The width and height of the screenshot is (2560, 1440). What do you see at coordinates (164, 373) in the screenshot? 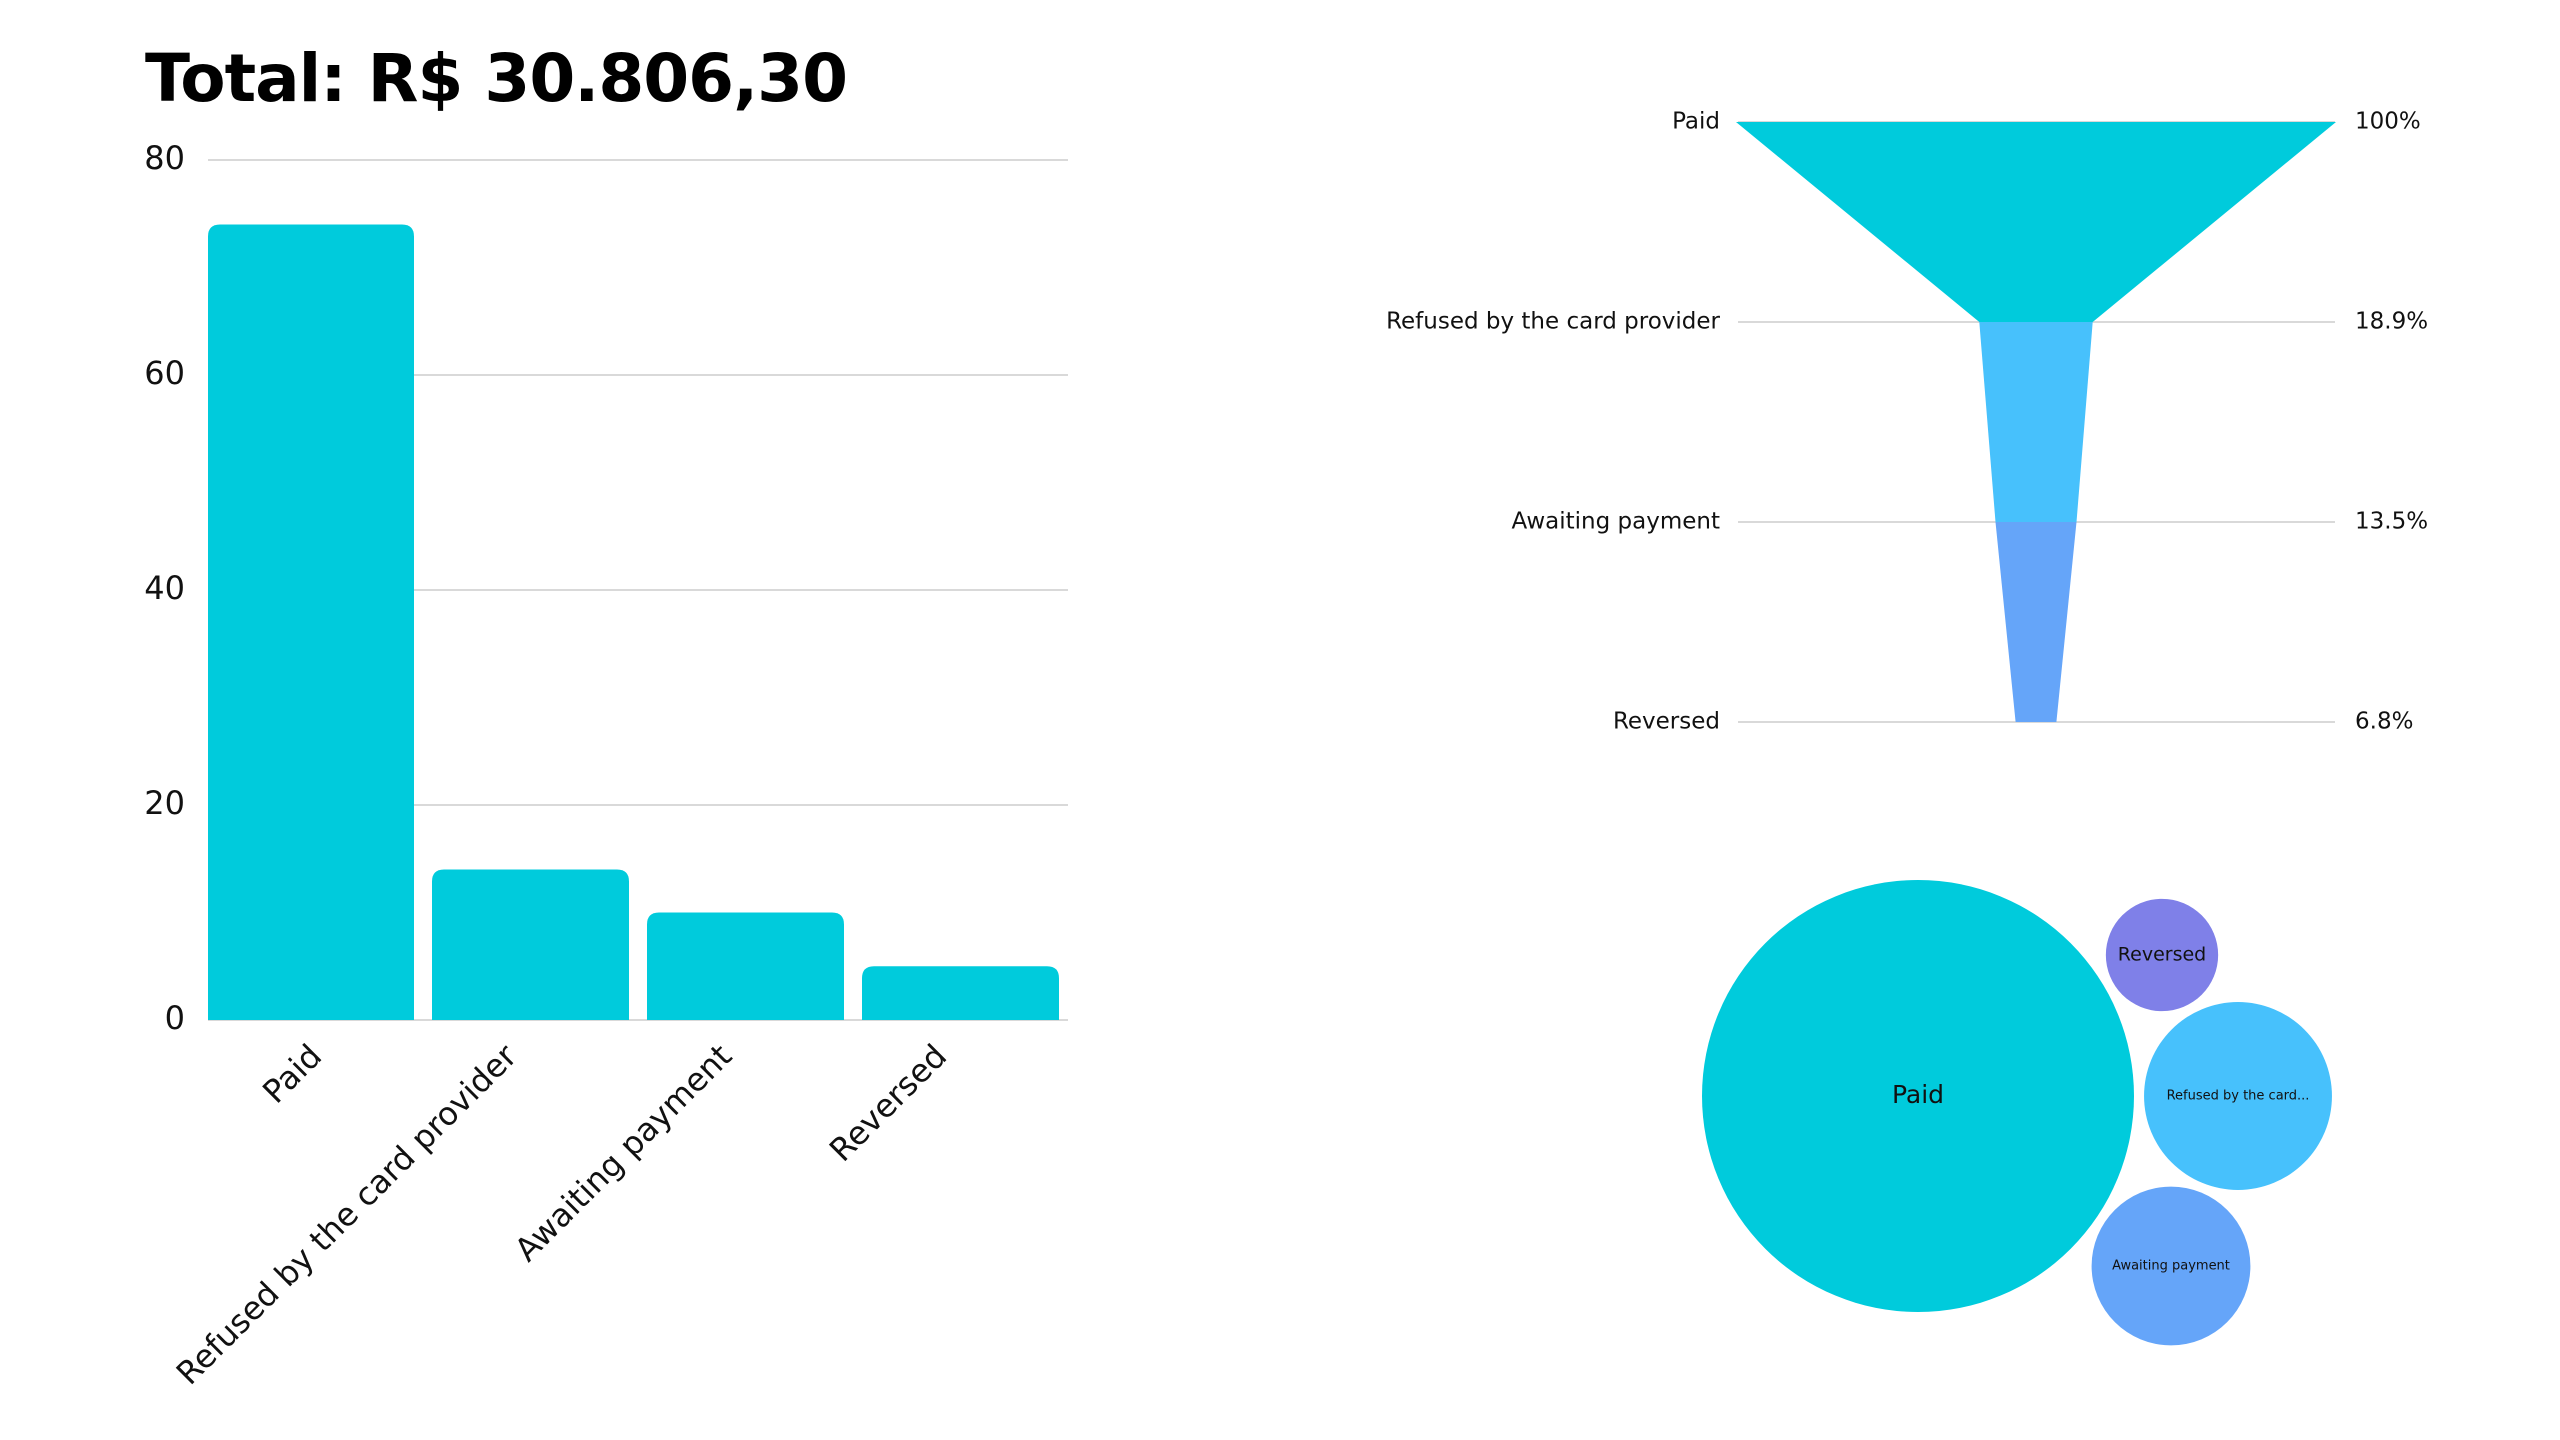
I see `y-tick-label: 60` at bounding box center [164, 373].